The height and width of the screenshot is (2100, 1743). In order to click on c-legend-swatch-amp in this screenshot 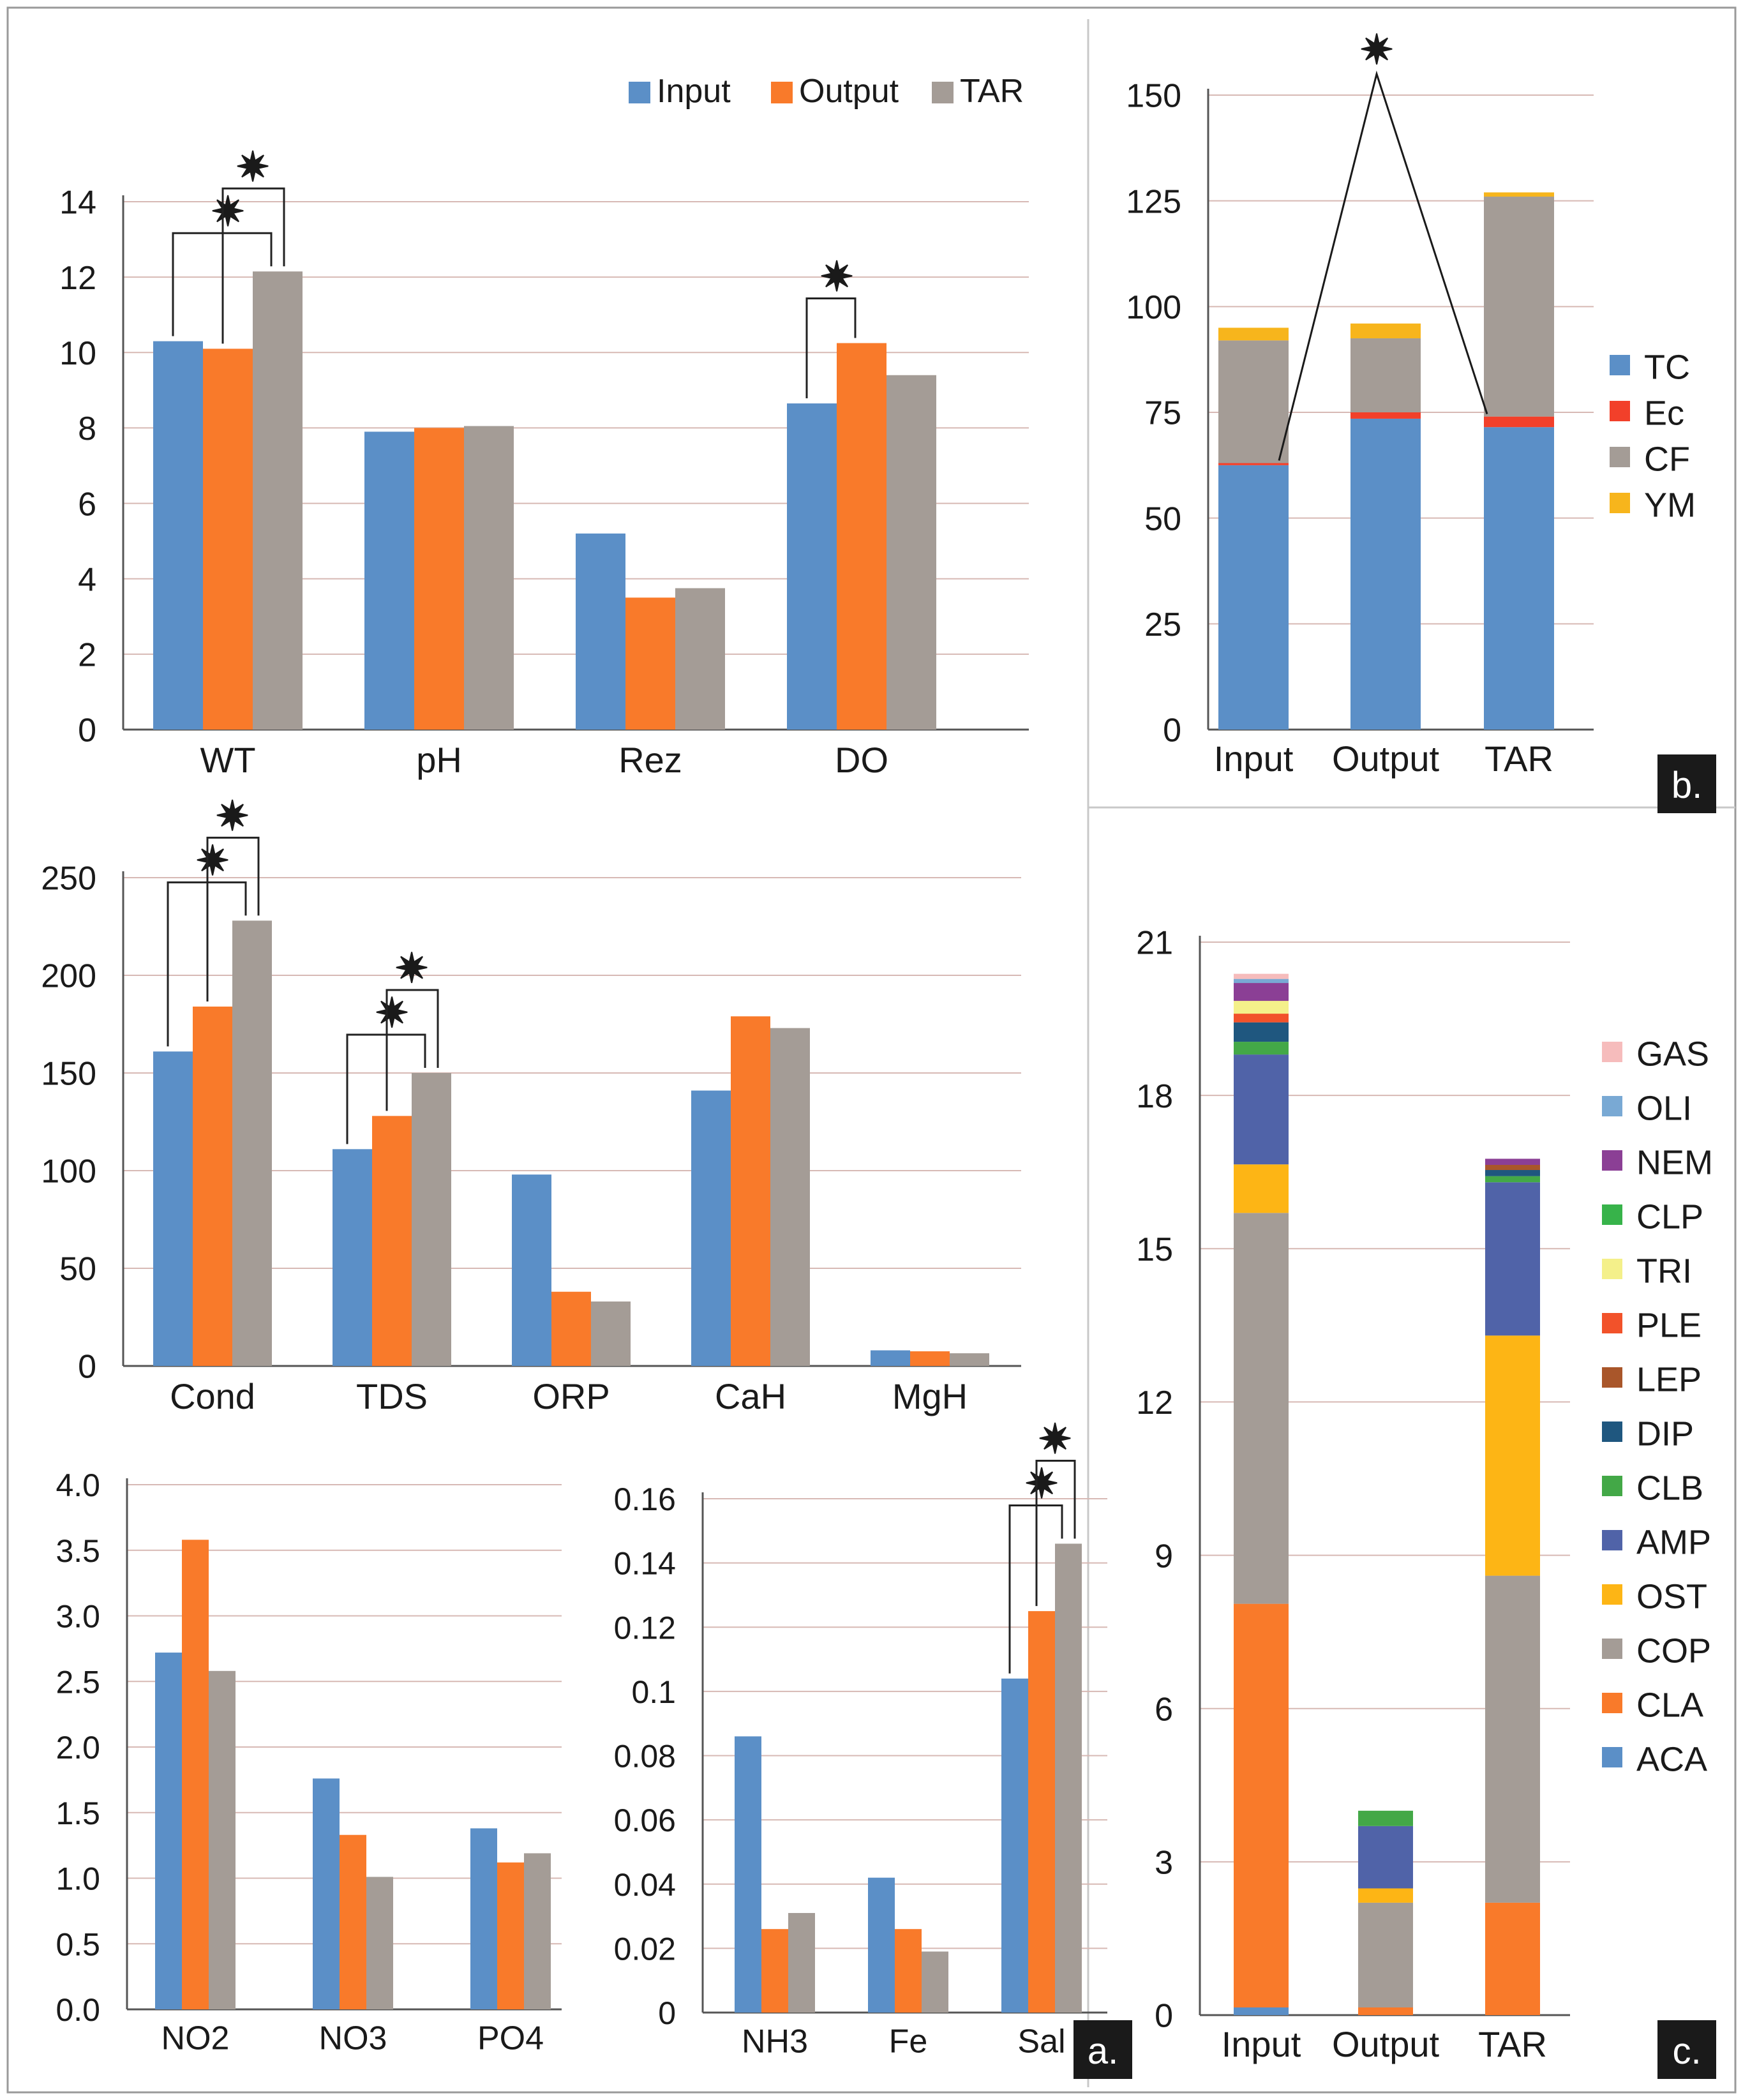, I will do `click(1612, 1540)`.